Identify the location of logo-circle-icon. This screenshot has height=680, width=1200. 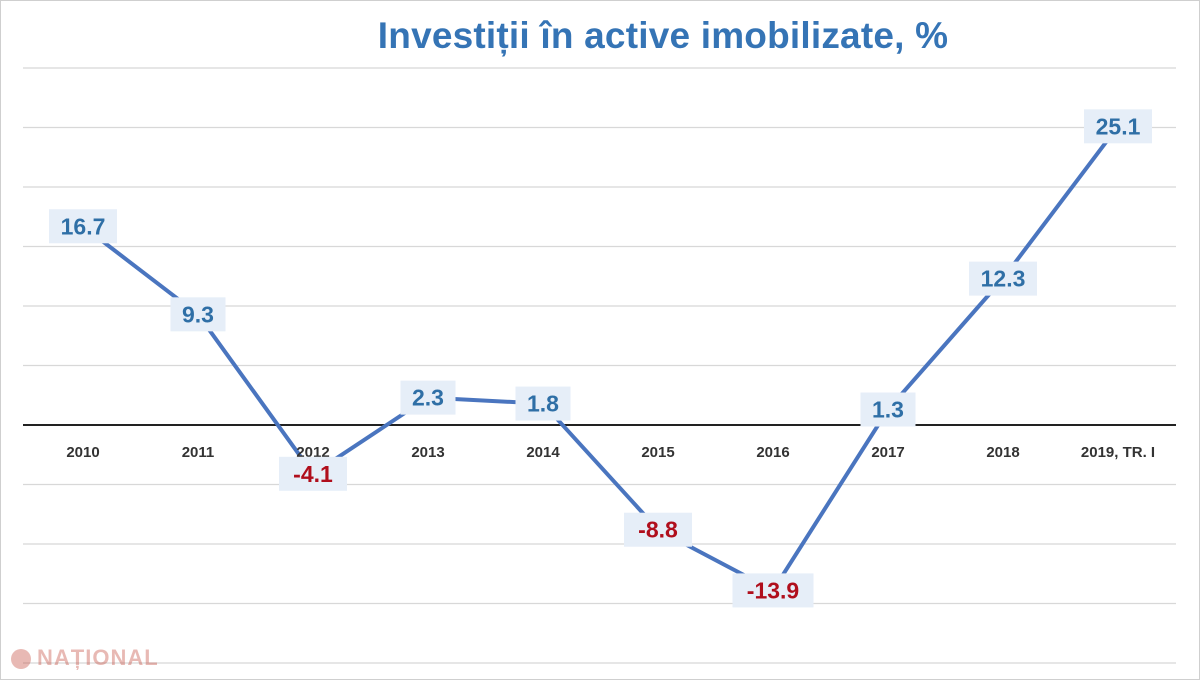
(21, 659).